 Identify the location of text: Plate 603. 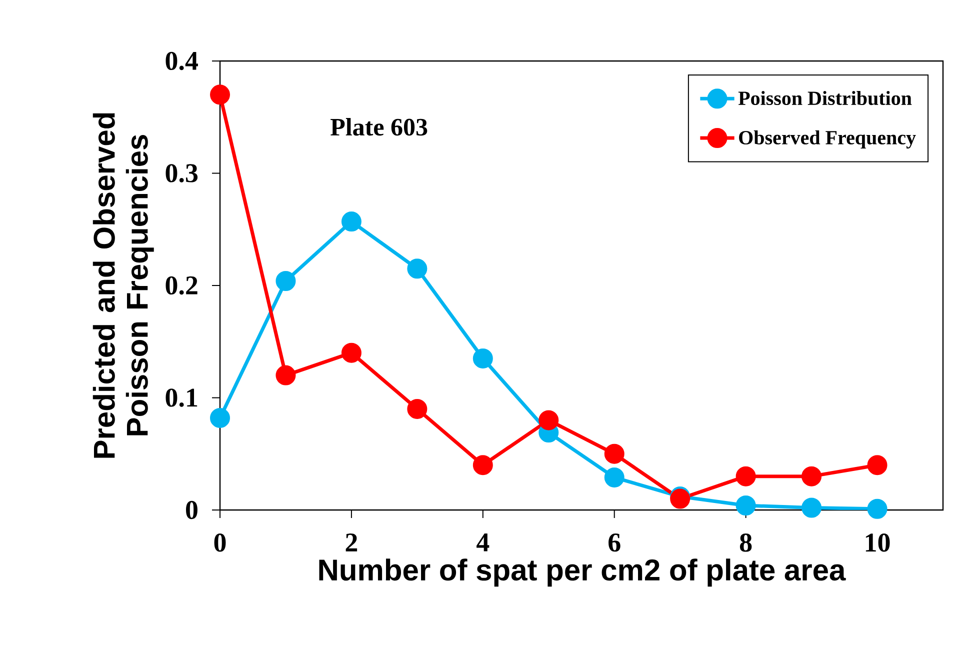
(379, 127).